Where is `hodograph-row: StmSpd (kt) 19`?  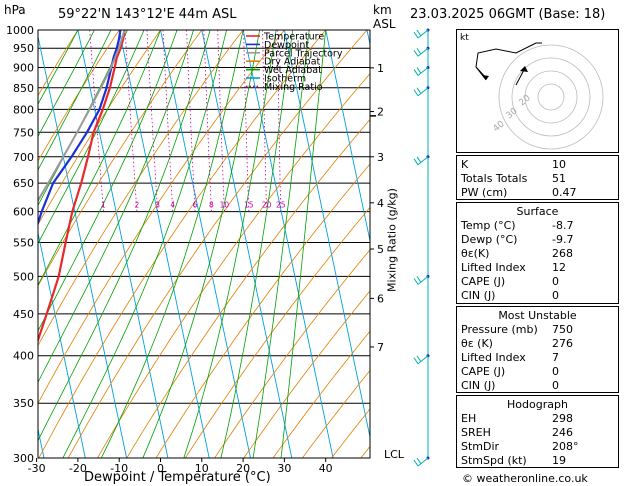
hodograph-row: StmSpd (kt) 19 is located at coordinates (513, 460).